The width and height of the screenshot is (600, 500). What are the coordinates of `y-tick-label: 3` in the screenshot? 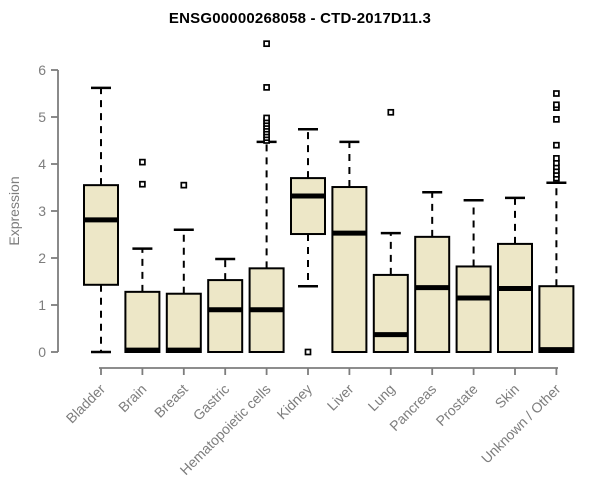 It's located at (42, 211).